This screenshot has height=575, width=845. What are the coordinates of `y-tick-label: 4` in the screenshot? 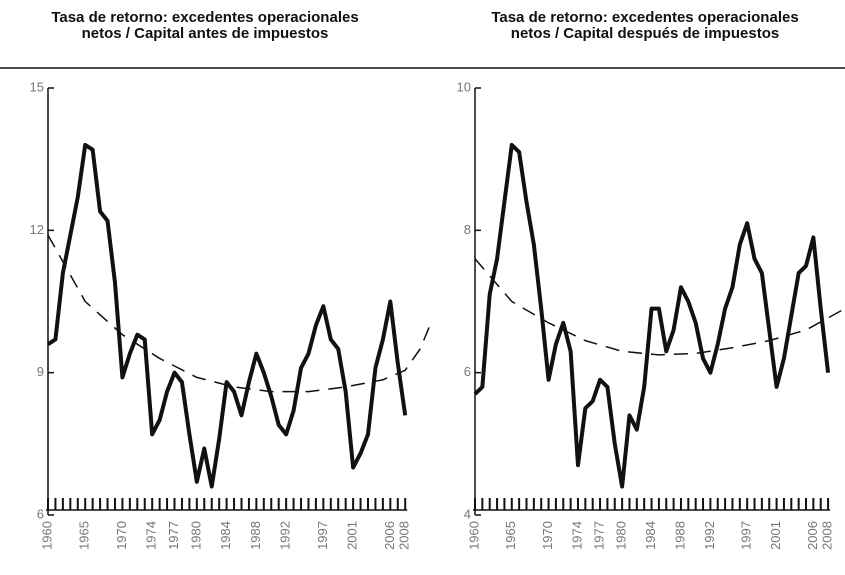 It's located at (467, 513).